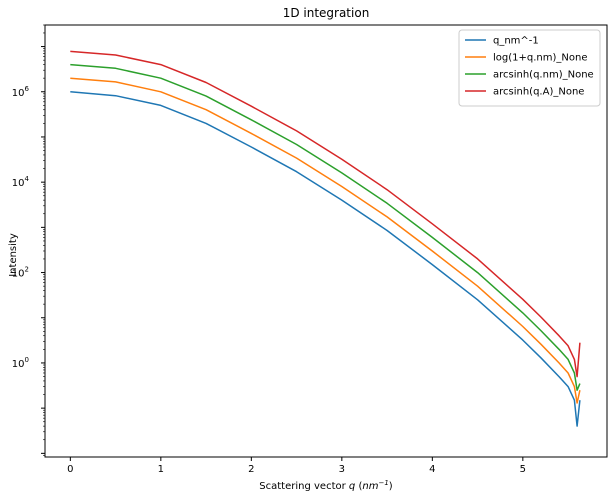 Image resolution: width=612 pixels, height=502 pixels. I want to click on x-tick-label: 3, so click(342, 469).